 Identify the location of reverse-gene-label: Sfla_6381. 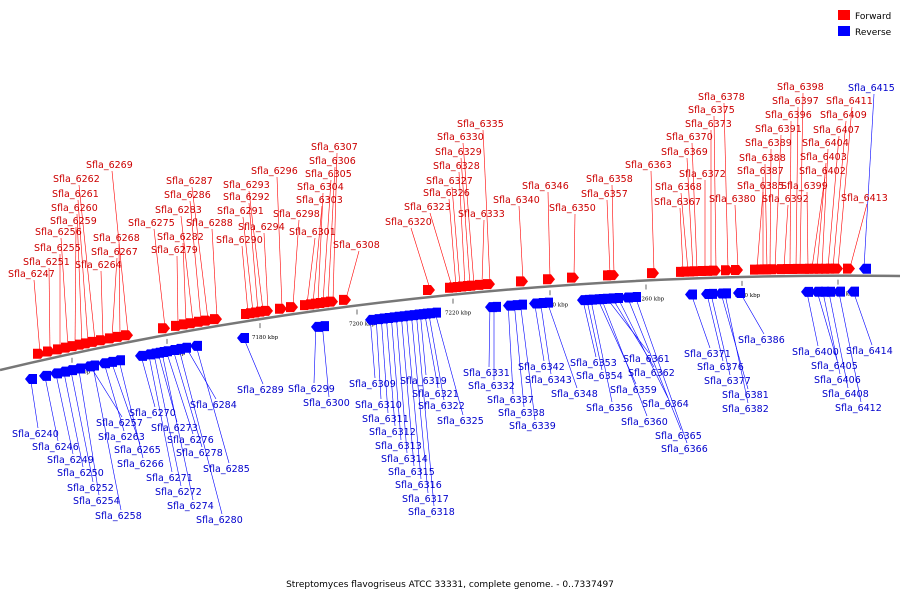
(745, 395).